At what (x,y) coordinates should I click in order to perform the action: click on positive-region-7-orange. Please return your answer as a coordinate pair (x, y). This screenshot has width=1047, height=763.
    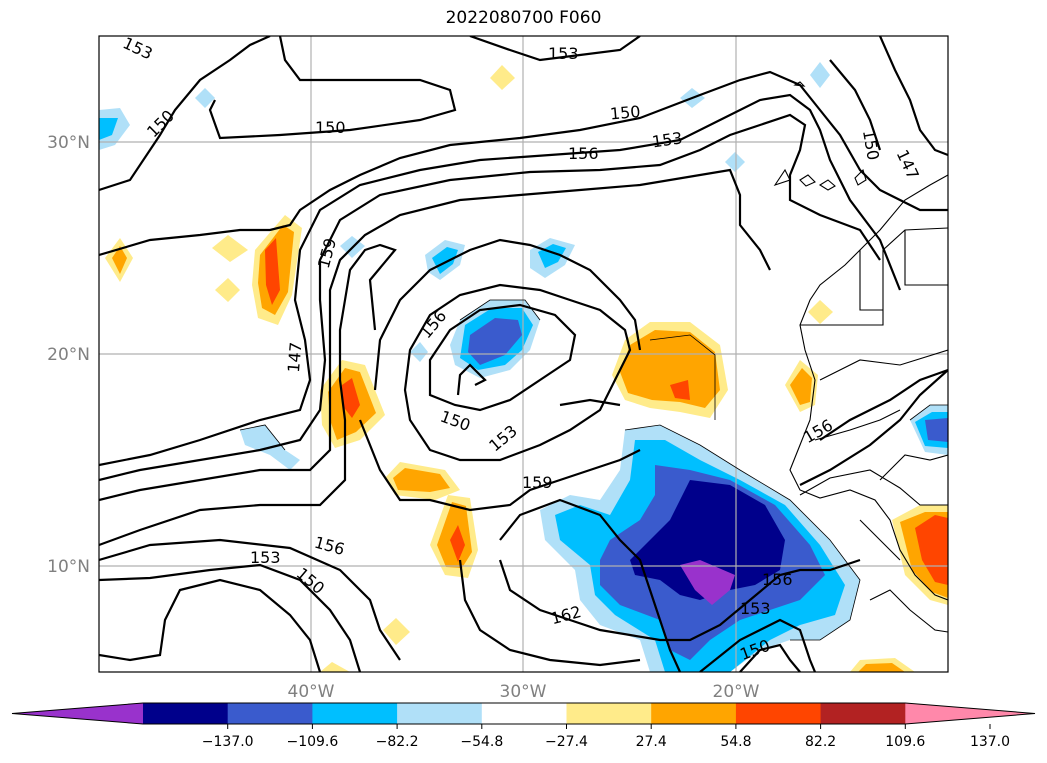
    Looking at the image, I should click on (801, 386).